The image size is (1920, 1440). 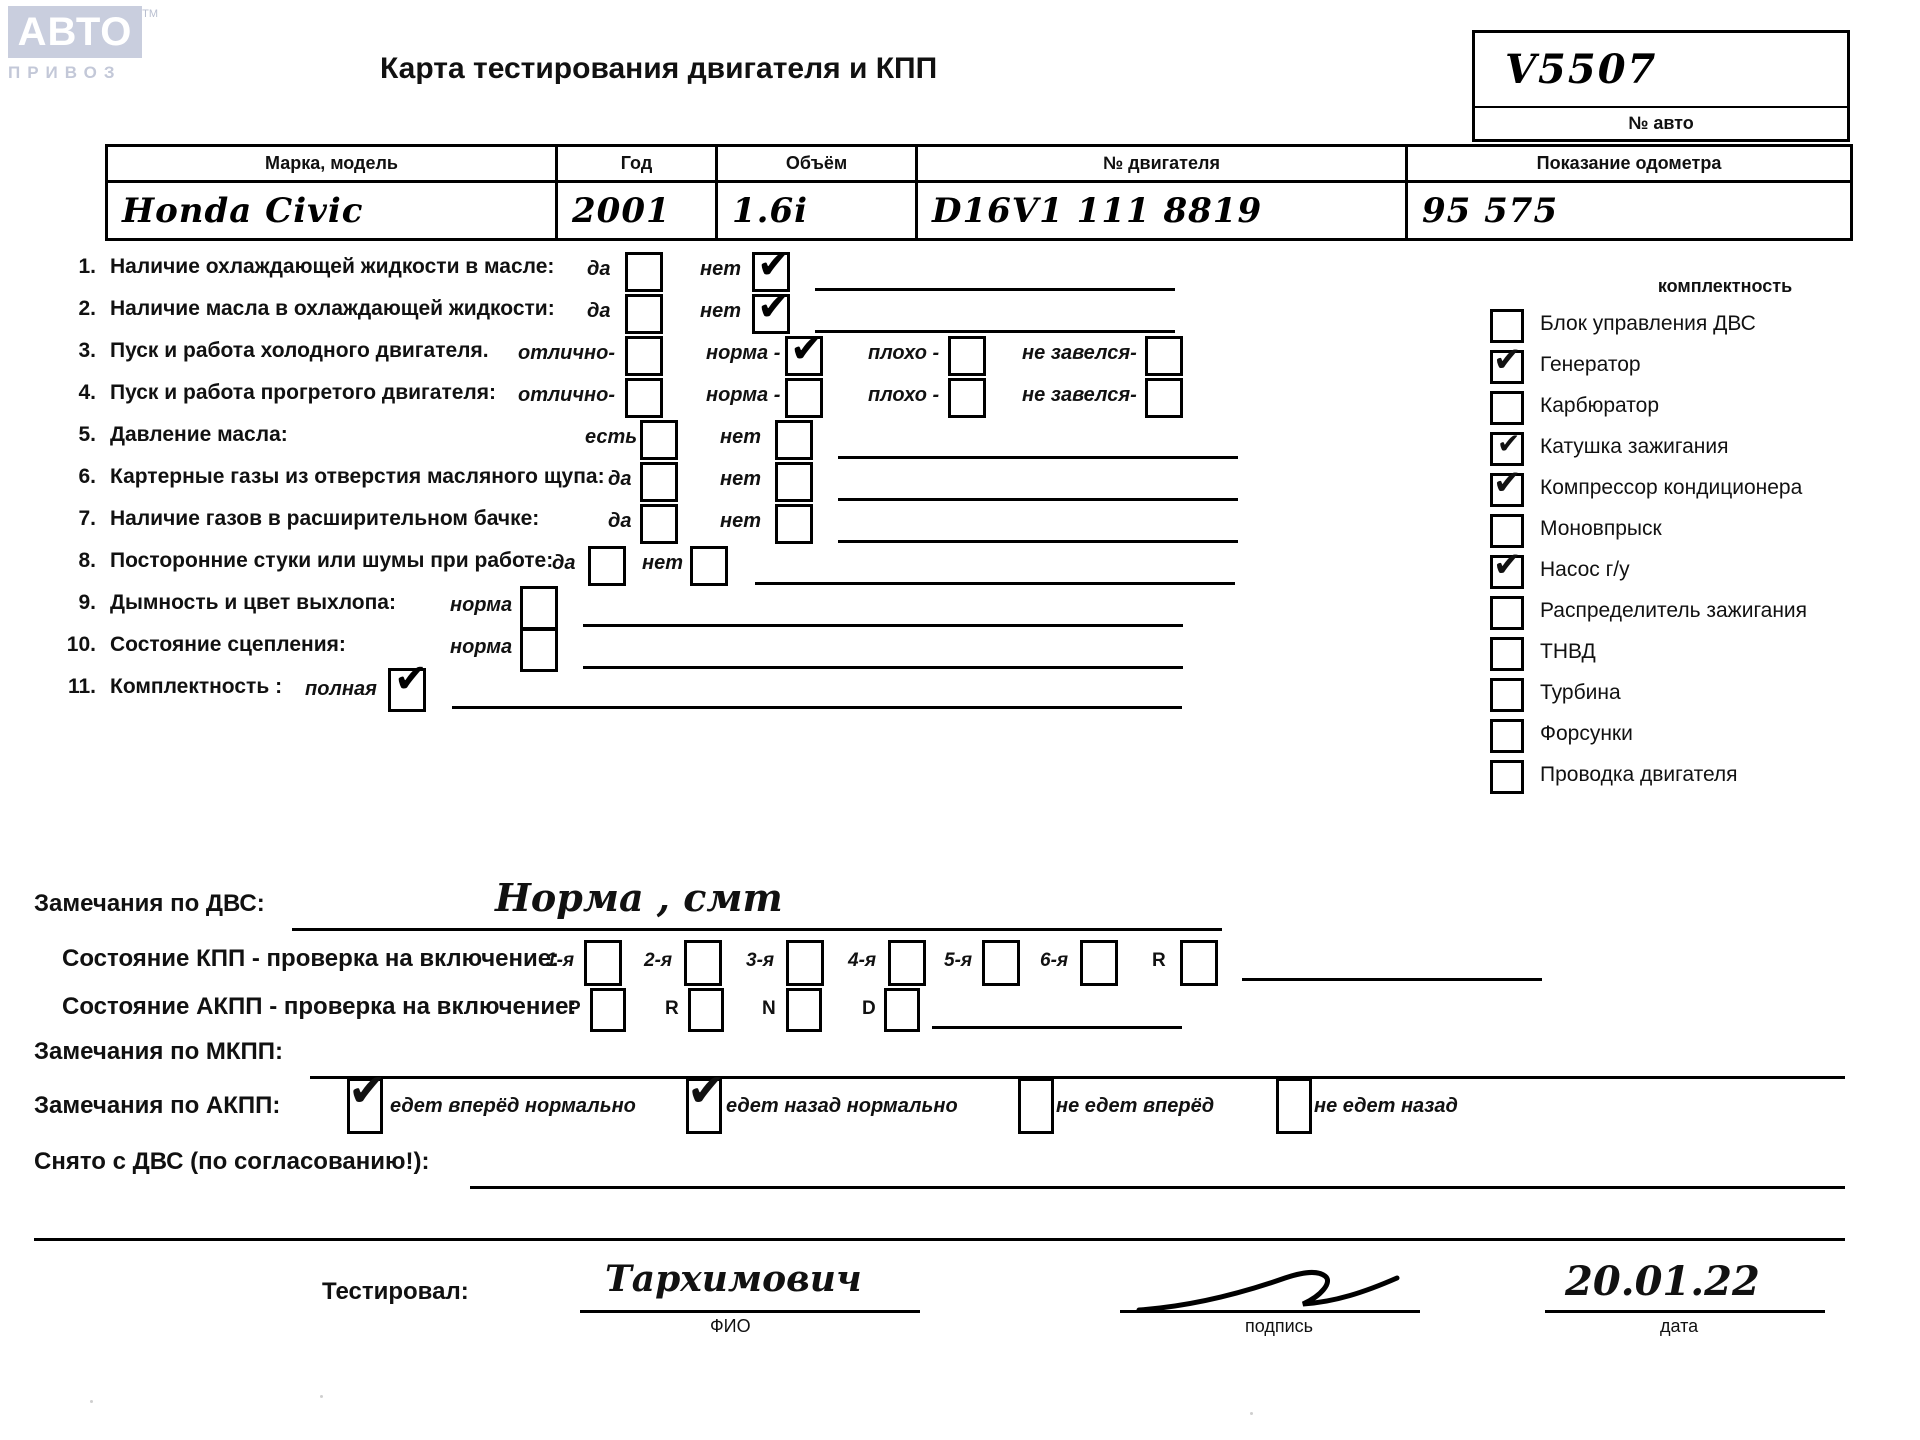 I want to click on checkbox-full: ✔, so click(x=408, y=685).